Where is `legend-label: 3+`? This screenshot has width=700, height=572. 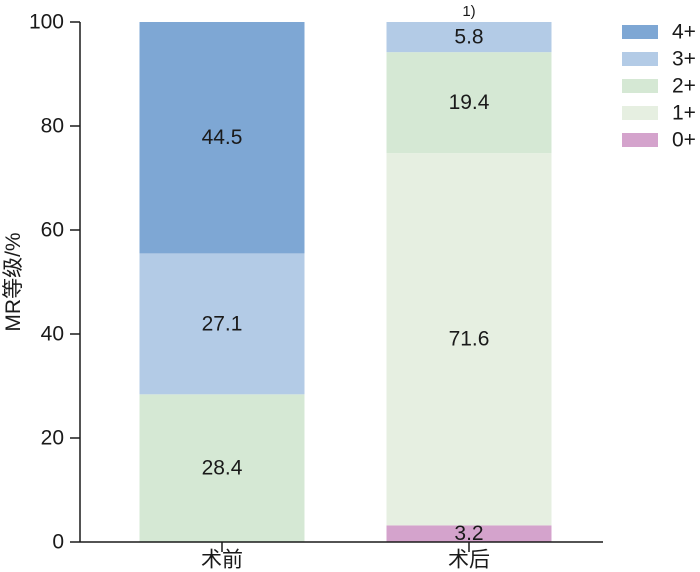 legend-label: 3+ is located at coordinates (684, 59).